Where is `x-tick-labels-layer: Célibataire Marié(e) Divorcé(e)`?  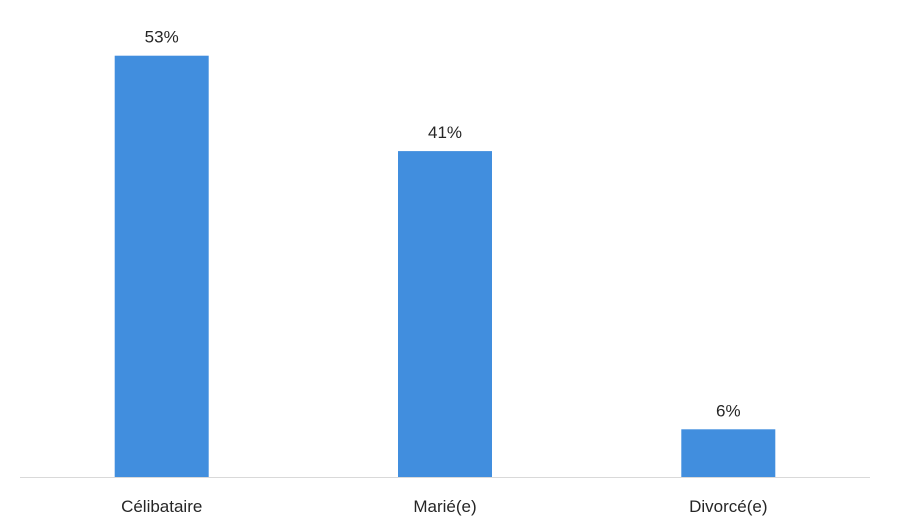 x-tick-labels-layer: Célibataire Marié(e) Divorcé(e) is located at coordinates (444, 506).